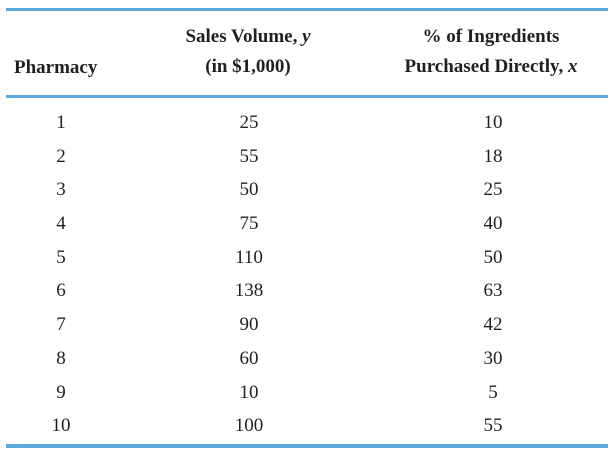  Describe the element at coordinates (61, 190) in the screenshot. I see `cell-pharmacy: 3` at that location.